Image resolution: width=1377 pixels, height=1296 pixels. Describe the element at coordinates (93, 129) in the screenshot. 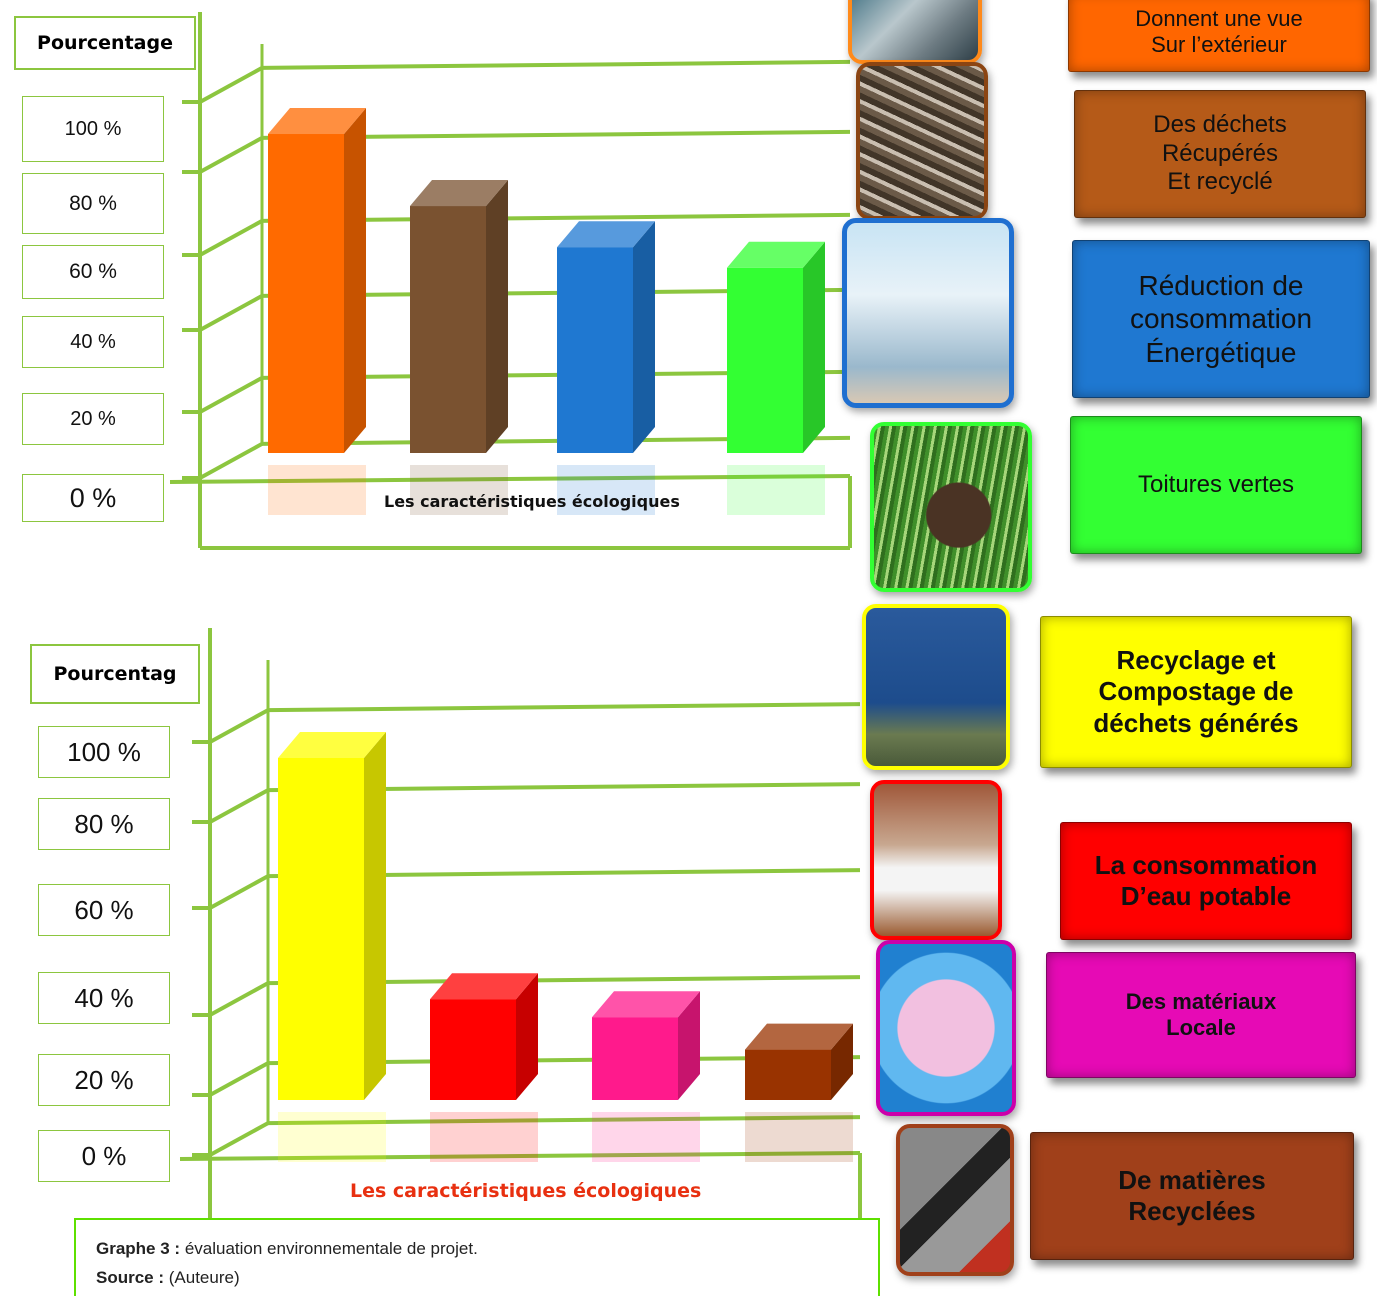

I see `chart1-ytick-100: 100 %` at that location.